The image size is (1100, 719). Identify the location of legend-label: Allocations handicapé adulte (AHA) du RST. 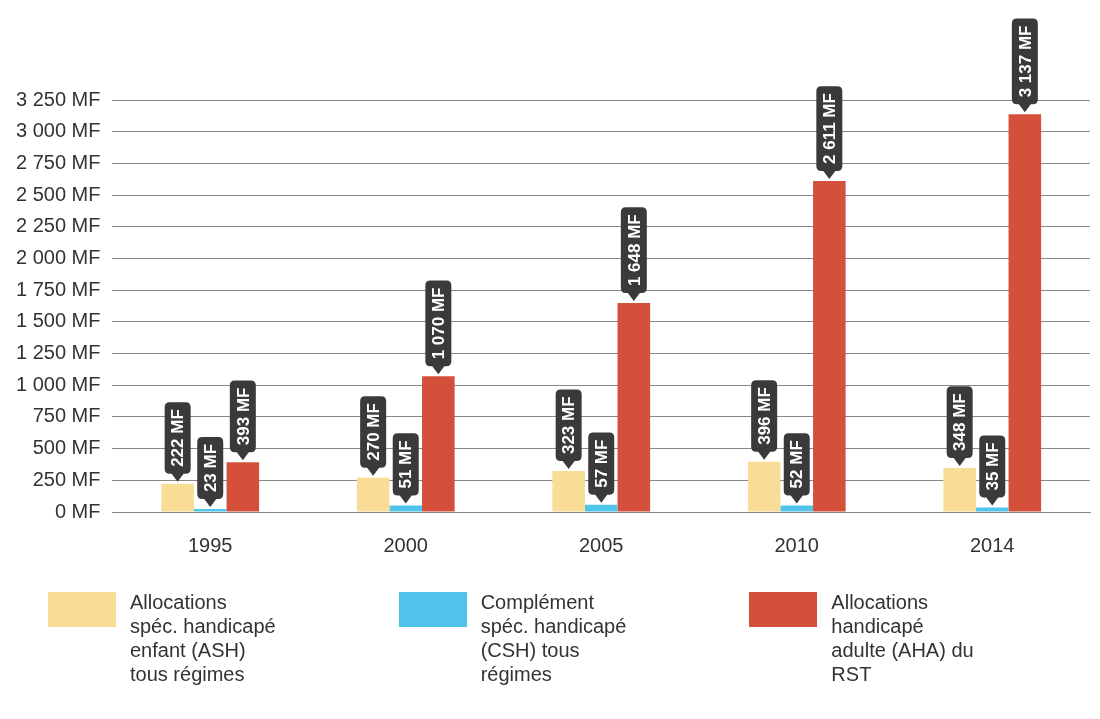
(903, 638).